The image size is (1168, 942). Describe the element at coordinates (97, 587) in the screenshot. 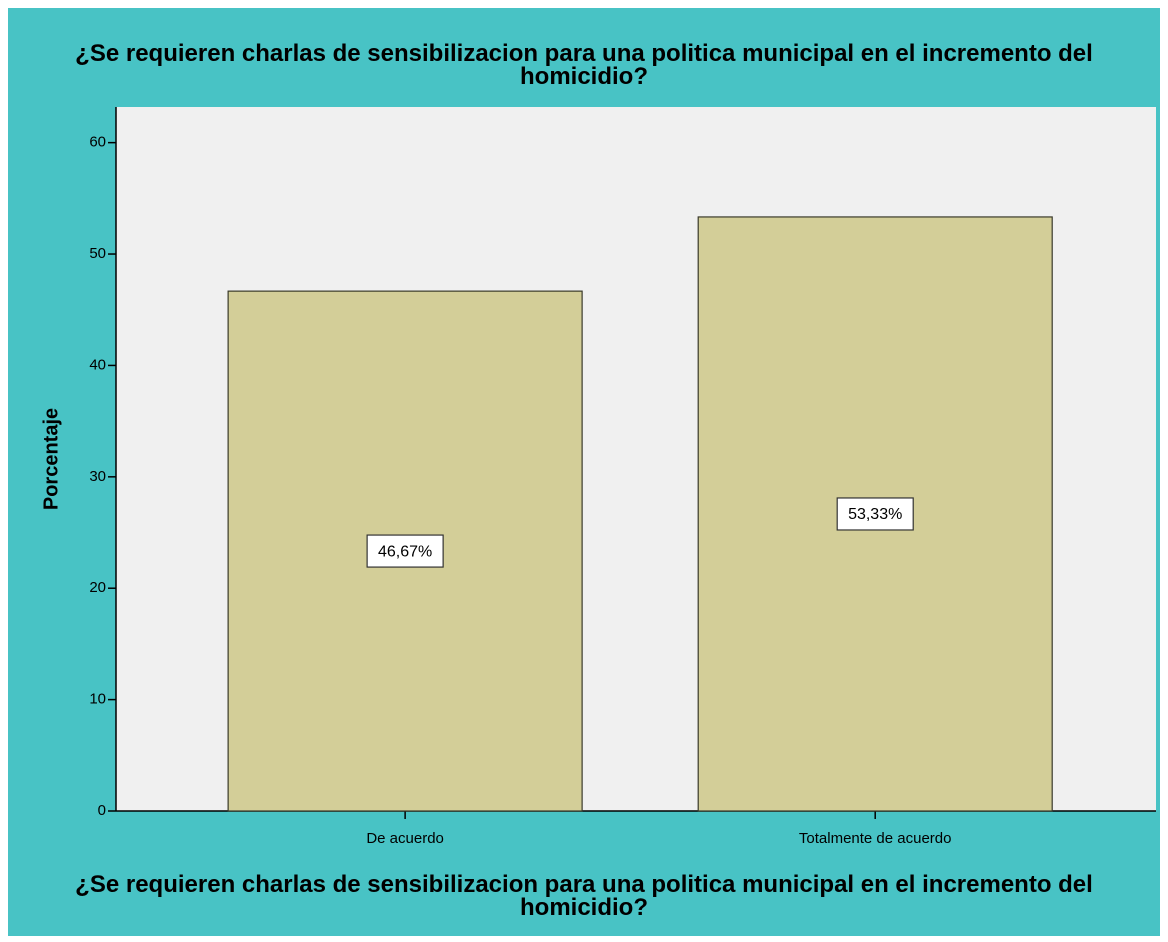

I see `y-tick-label: 20` at that location.